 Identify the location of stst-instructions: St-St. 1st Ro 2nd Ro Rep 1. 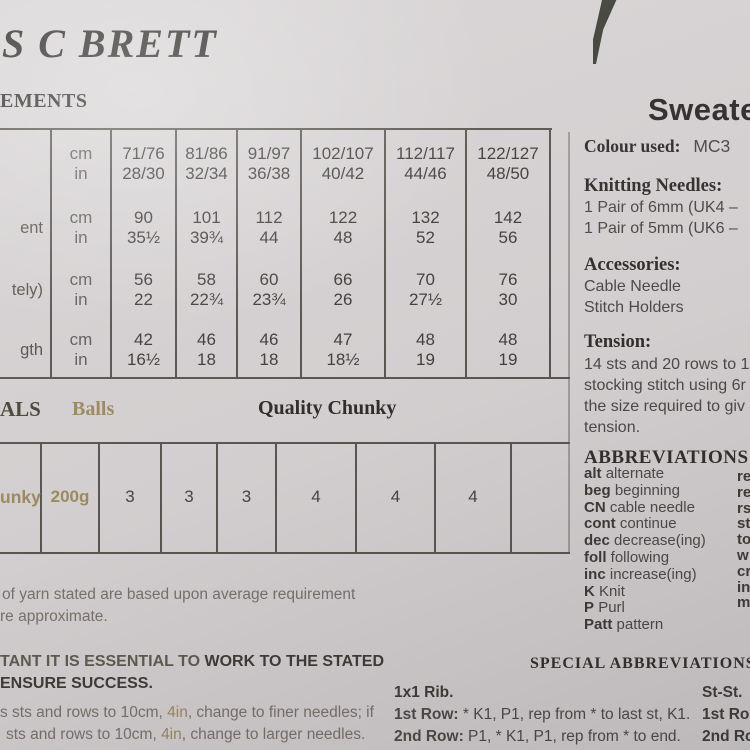
(726, 716).